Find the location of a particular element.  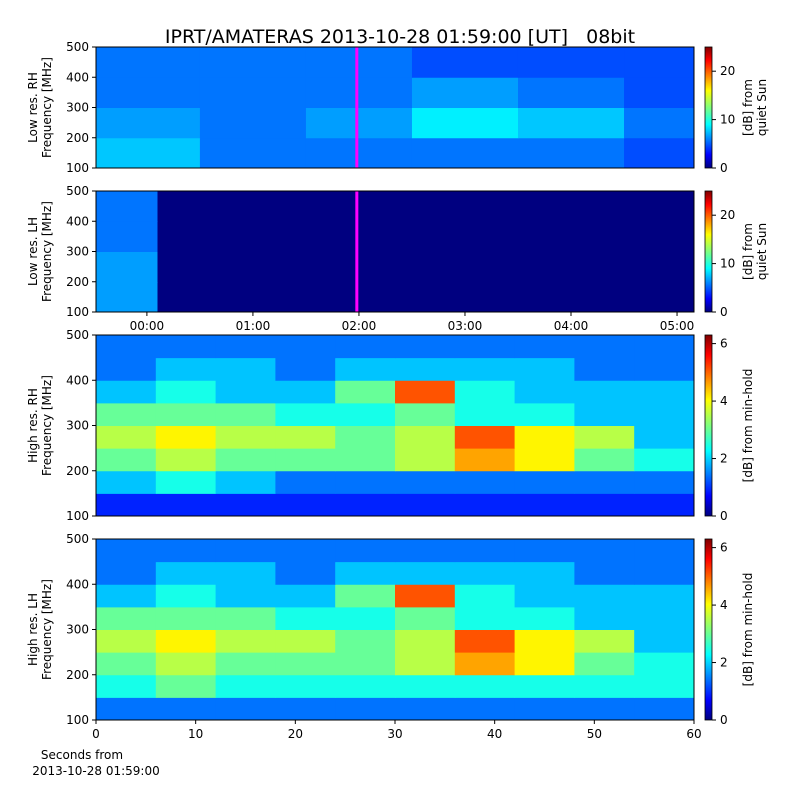

colorbar-tick-label: 2 is located at coordinates (724, 459).